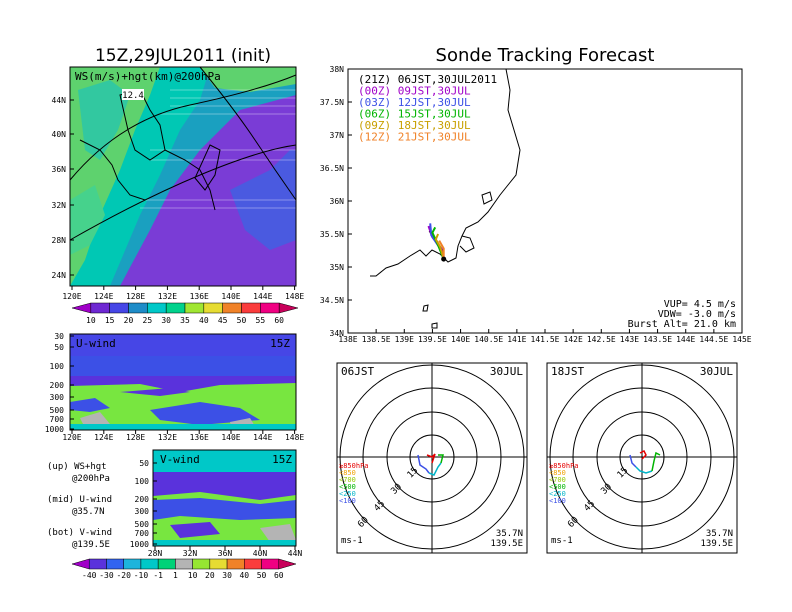 This screenshot has height=612, width=792. I want to click on ws-map-panel, so click(183, 176).